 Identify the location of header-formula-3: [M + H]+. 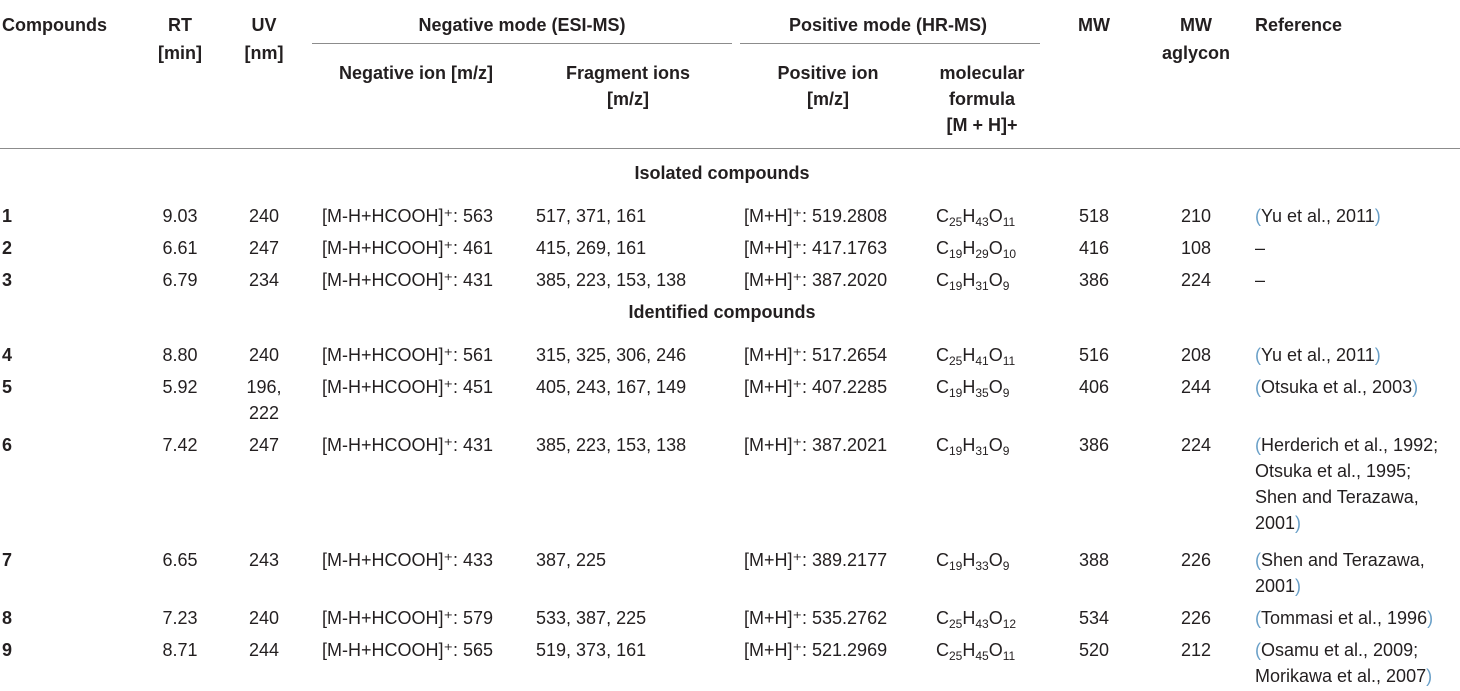
(982, 125).